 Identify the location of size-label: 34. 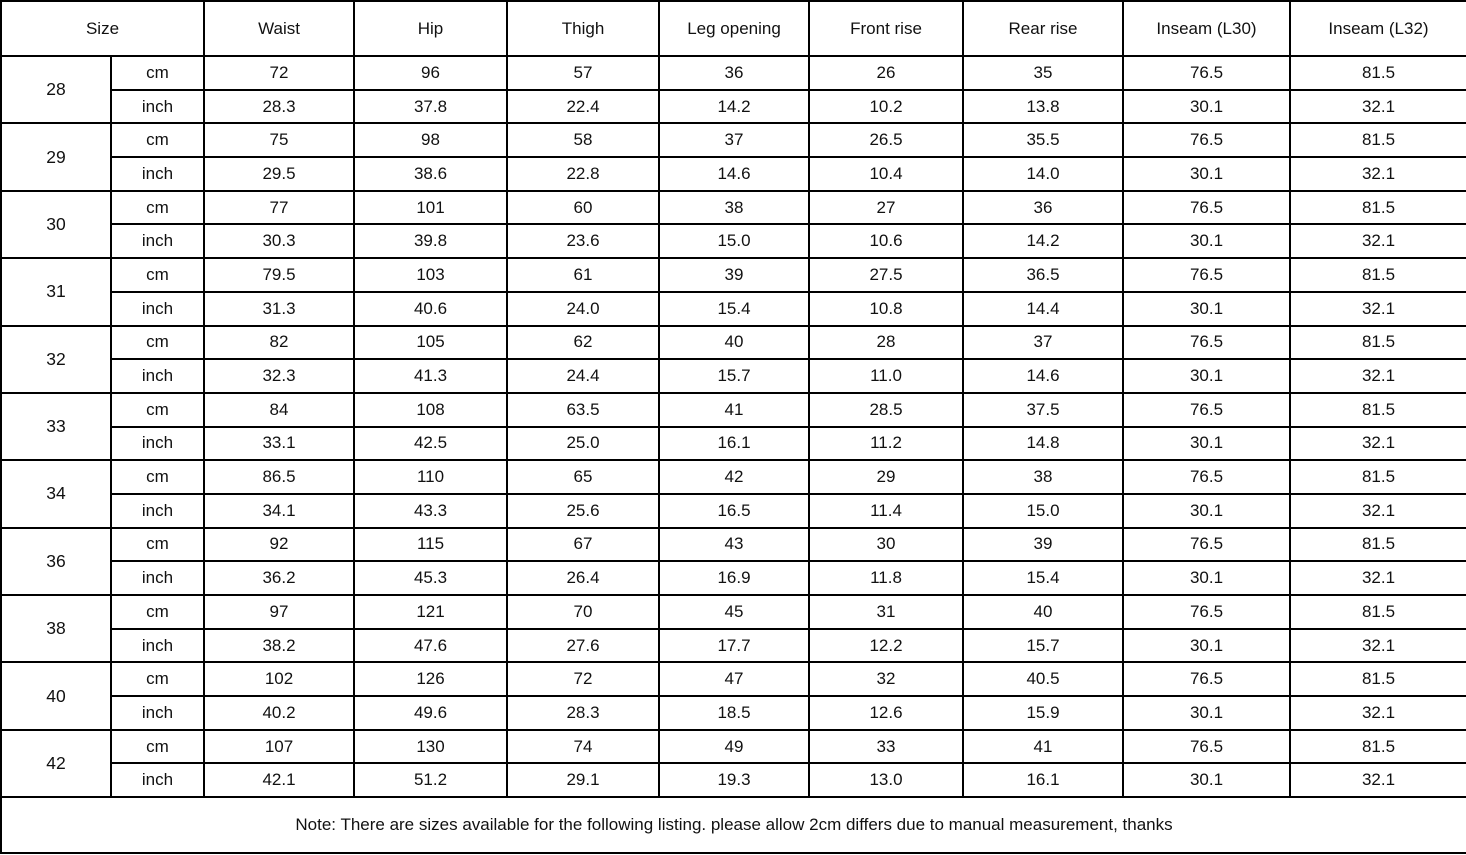
(56, 494).